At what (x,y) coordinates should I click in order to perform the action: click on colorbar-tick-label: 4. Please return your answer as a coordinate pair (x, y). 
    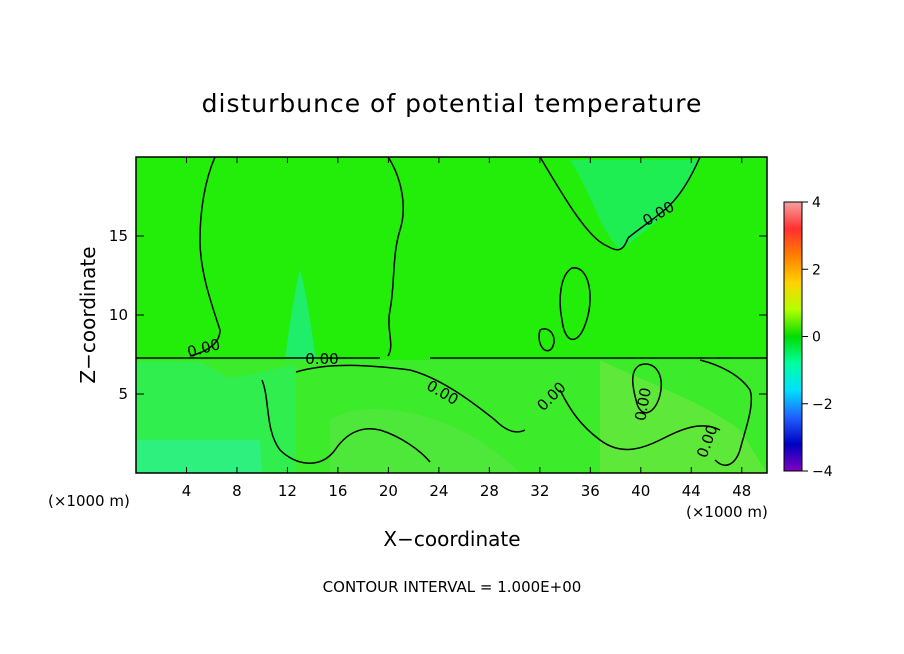
    Looking at the image, I should click on (816, 203).